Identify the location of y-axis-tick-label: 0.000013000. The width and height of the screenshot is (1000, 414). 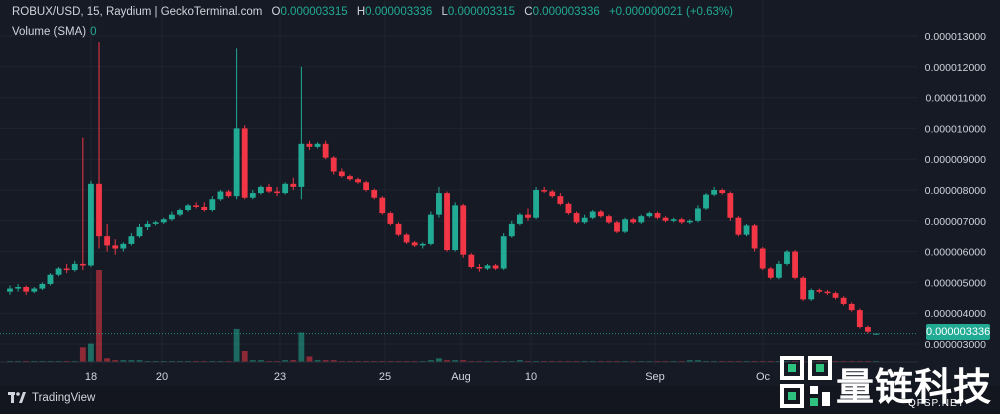
(955, 37).